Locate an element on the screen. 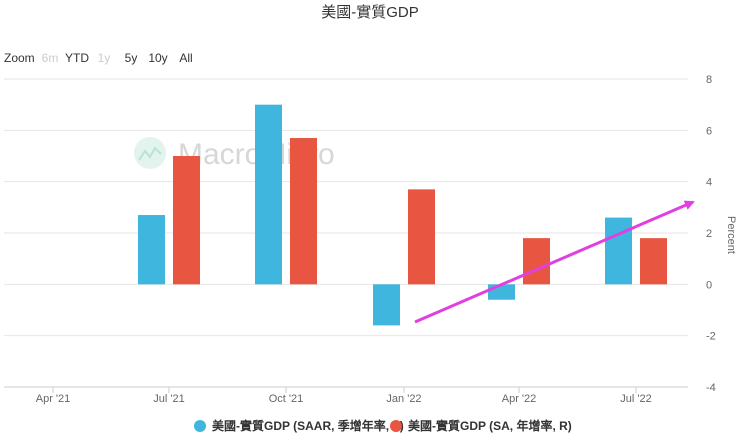 This screenshot has width=740, height=442. x-tick-label: Jan '22 is located at coordinates (403, 399).